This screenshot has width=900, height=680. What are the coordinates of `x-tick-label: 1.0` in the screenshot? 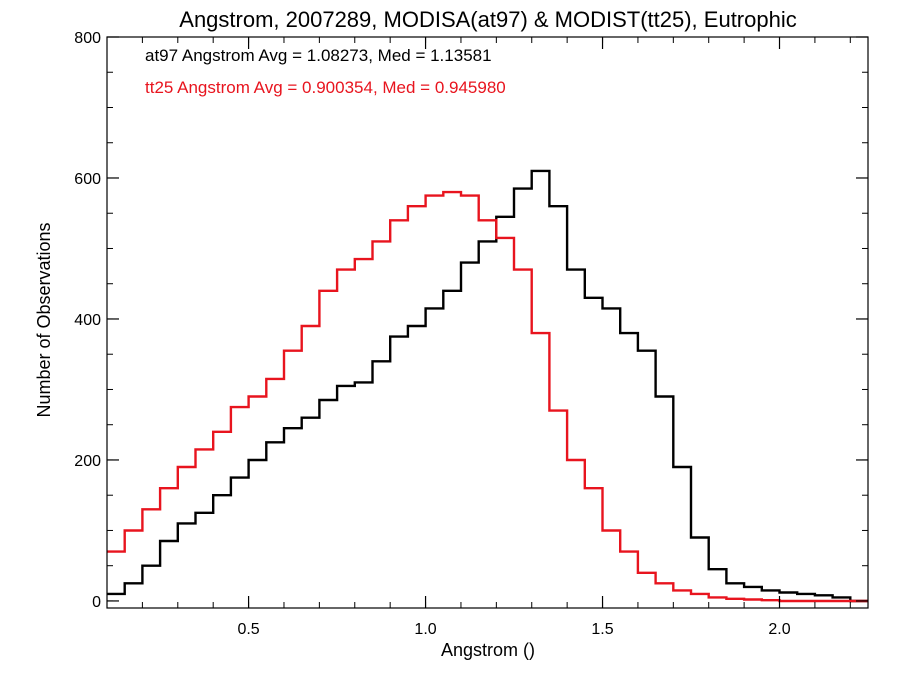 It's located at (425, 629).